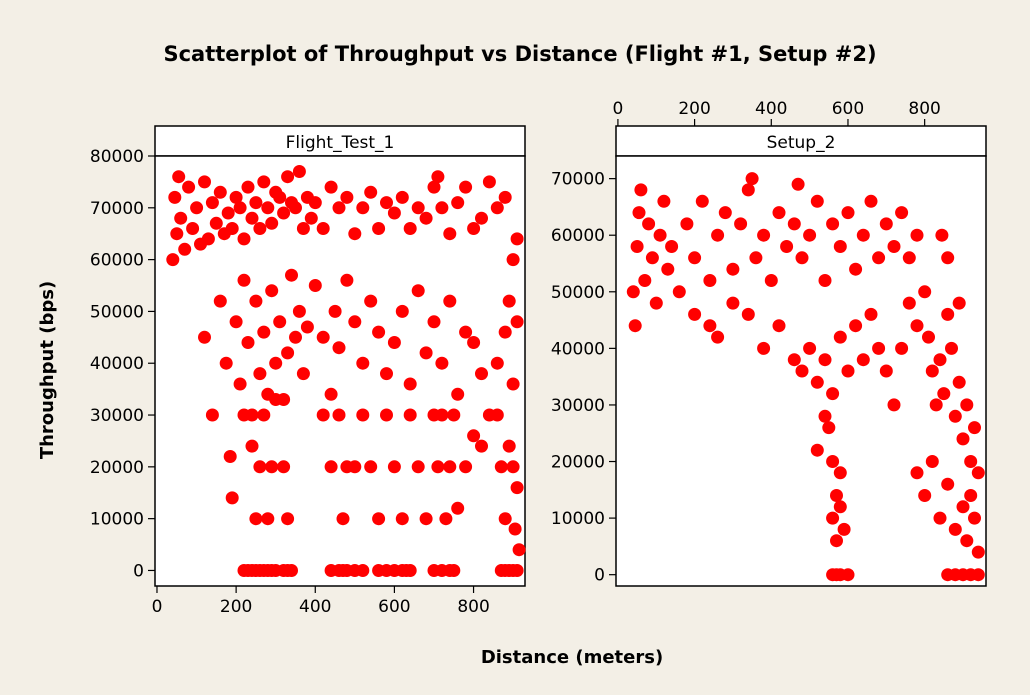 Image resolution: width=1030 pixels, height=695 pixels. What do you see at coordinates (47, 370) in the screenshot?
I see `y-axis-label: Throughput (bps)` at bounding box center [47, 370].